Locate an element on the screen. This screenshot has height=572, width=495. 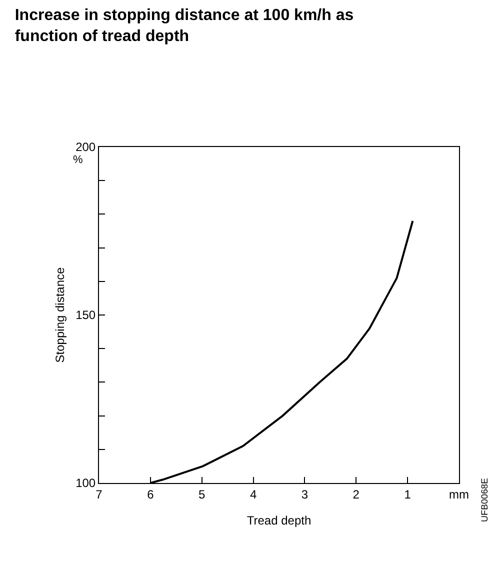
x-tick-label: 3 is located at coordinates (304, 494).